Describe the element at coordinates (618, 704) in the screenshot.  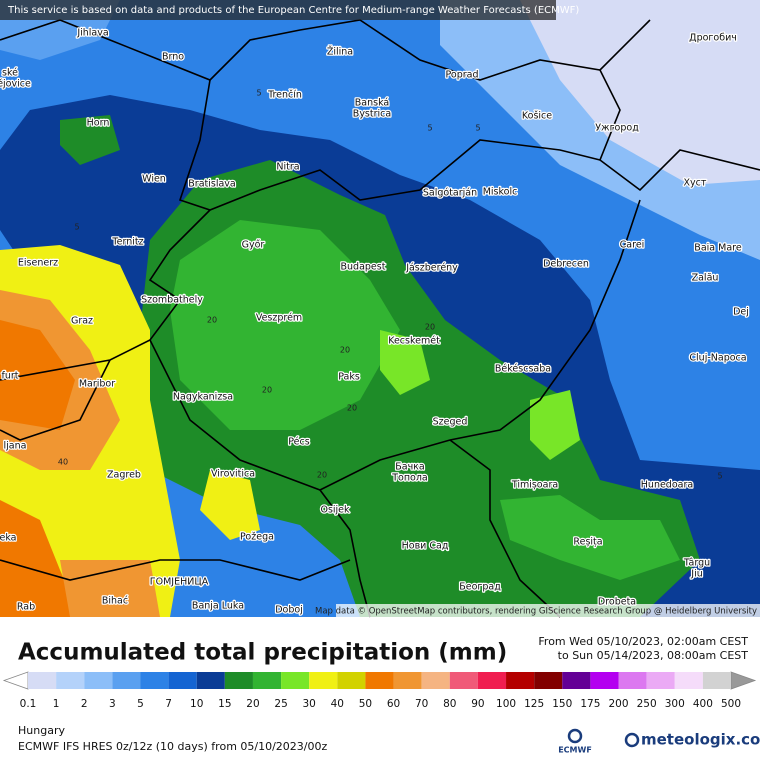
I see `scale-label: 200` at that location.